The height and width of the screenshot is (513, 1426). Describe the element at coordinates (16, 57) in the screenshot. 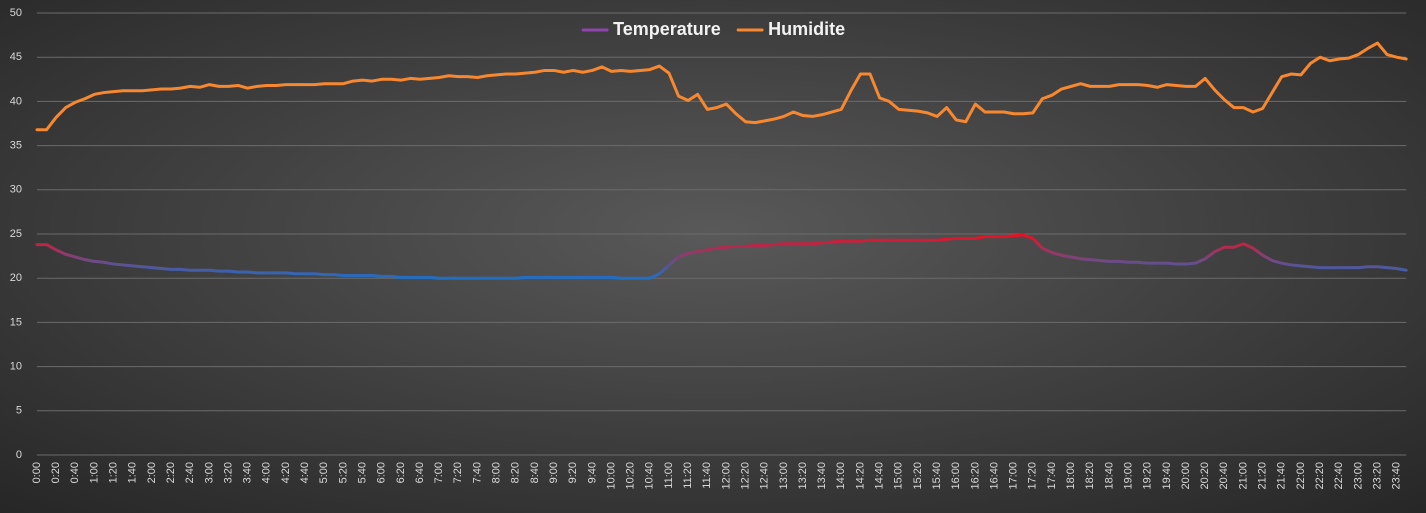

I see `y-tick-label: 45` at that location.